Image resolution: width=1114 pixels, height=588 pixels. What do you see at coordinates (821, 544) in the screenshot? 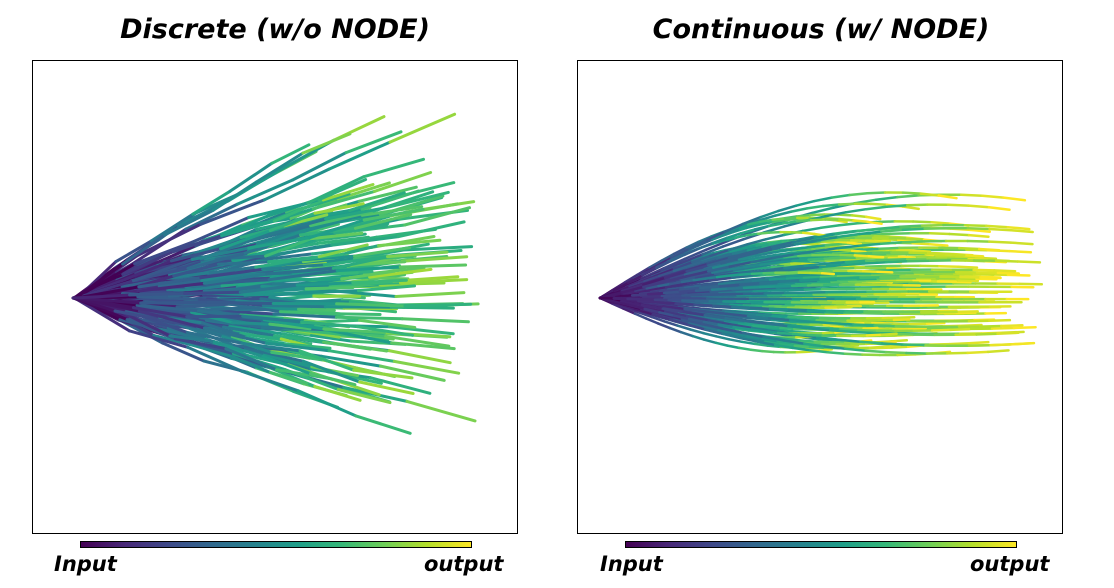
I see `colorbar-continuous` at bounding box center [821, 544].